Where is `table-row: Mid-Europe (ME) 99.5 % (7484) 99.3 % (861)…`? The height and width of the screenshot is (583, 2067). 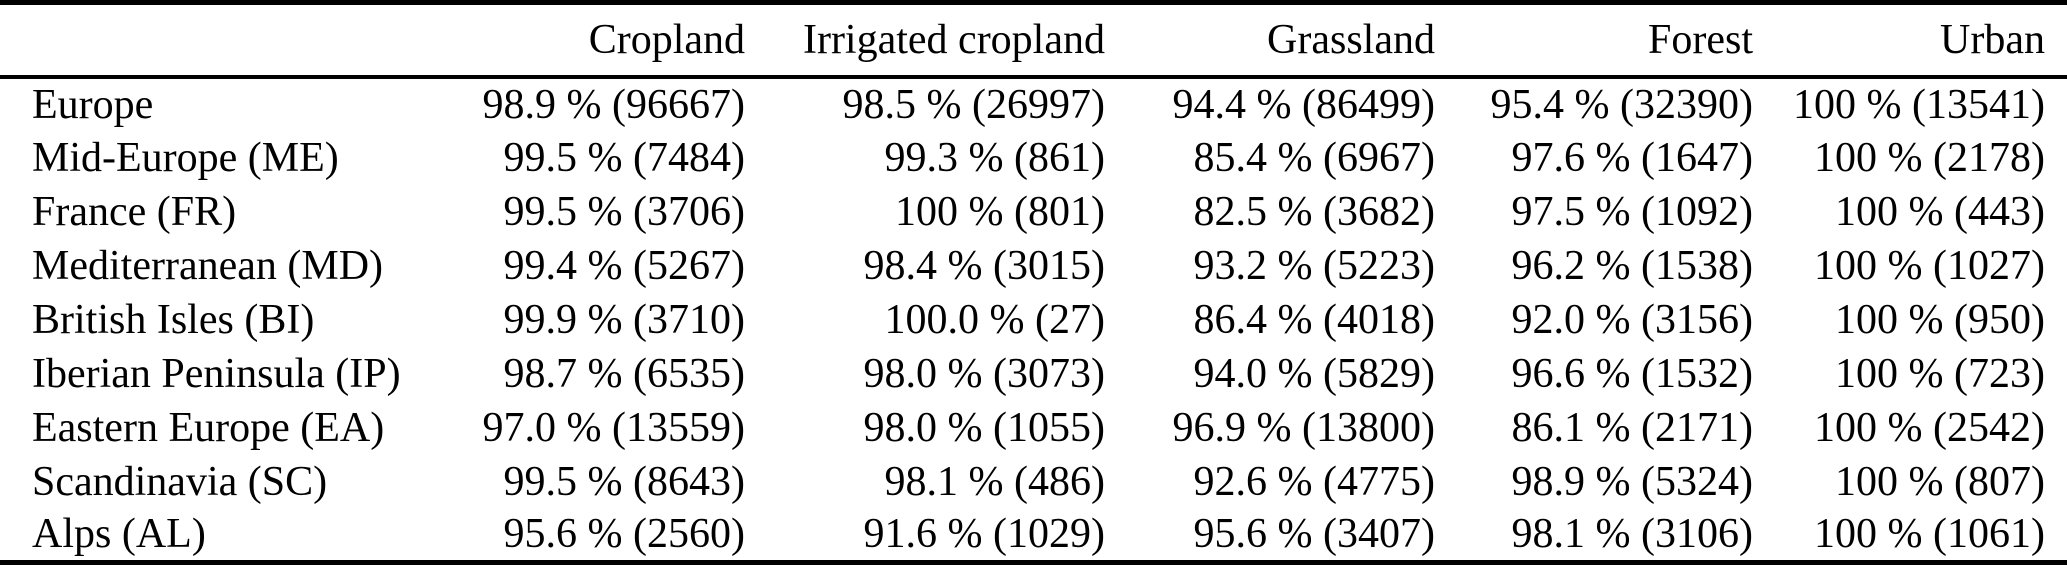
table-row: Mid-Europe (ME) 99.5 % (7484) 99.3 % (861)… is located at coordinates (1033, 158).